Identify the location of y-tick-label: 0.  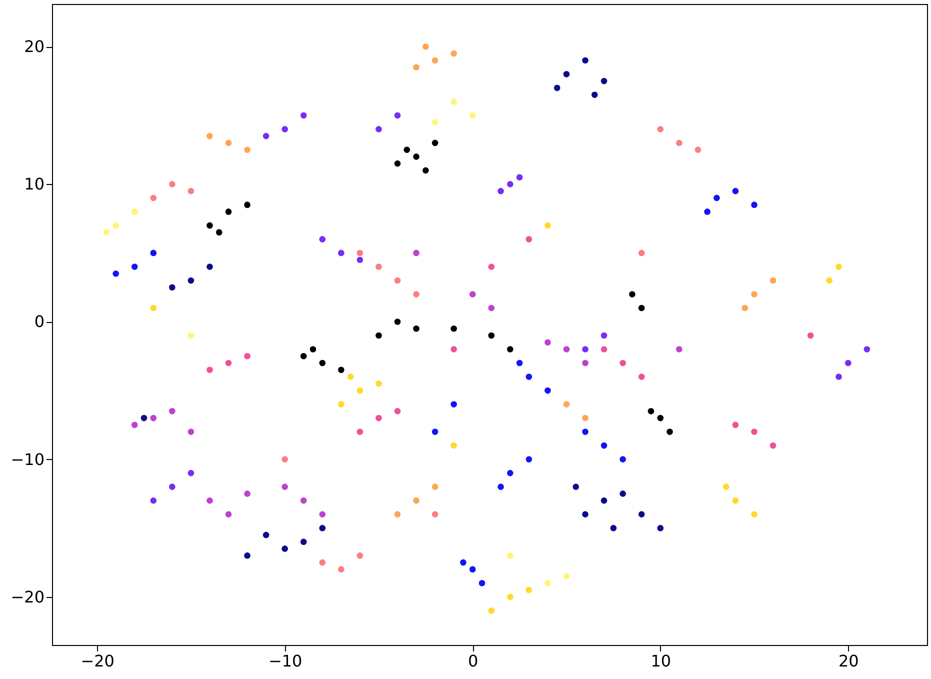
(39, 322).